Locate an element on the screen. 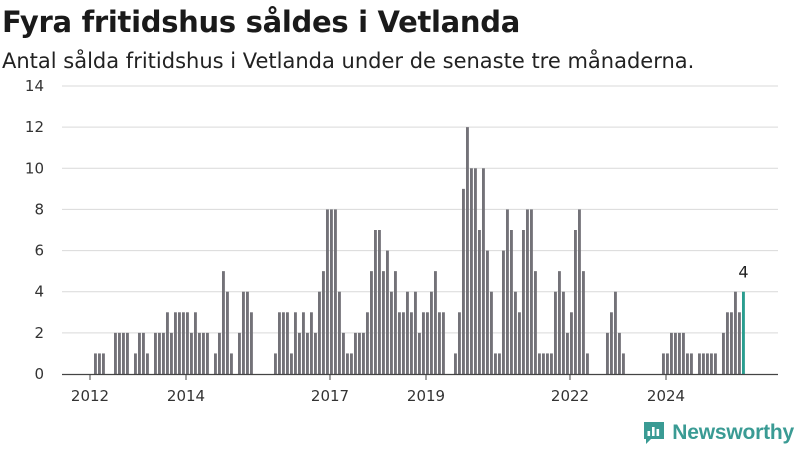  newsworthy-logo-icon is located at coordinates (654, 433).